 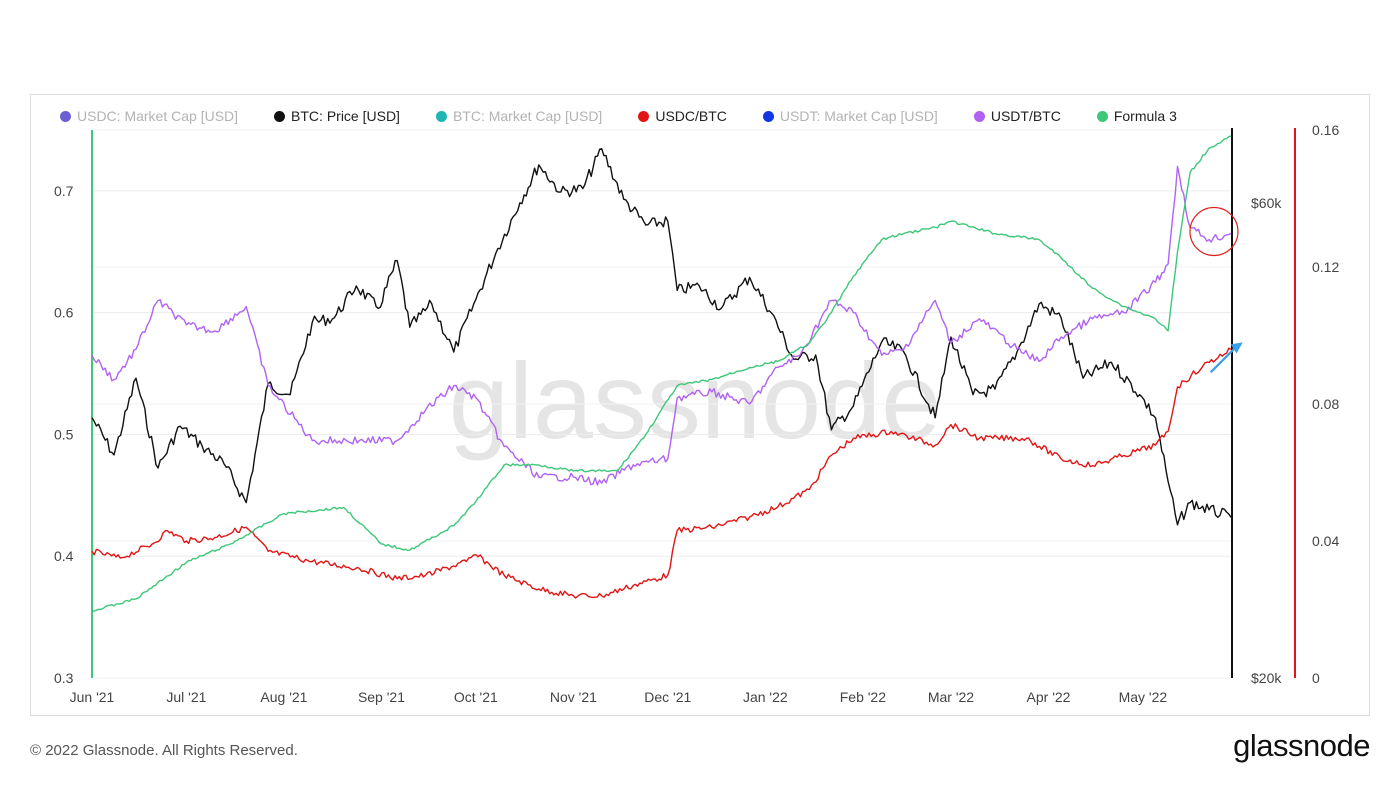 I want to click on legend-label: USDT: Market Cap [USD], so click(x=858, y=116).